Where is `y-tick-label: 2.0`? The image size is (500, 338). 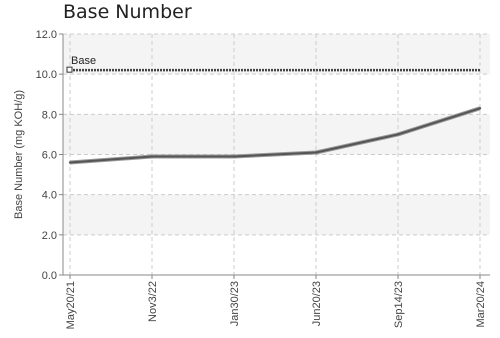 y-tick-label: 2.0 is located at coordinates (49, 236).